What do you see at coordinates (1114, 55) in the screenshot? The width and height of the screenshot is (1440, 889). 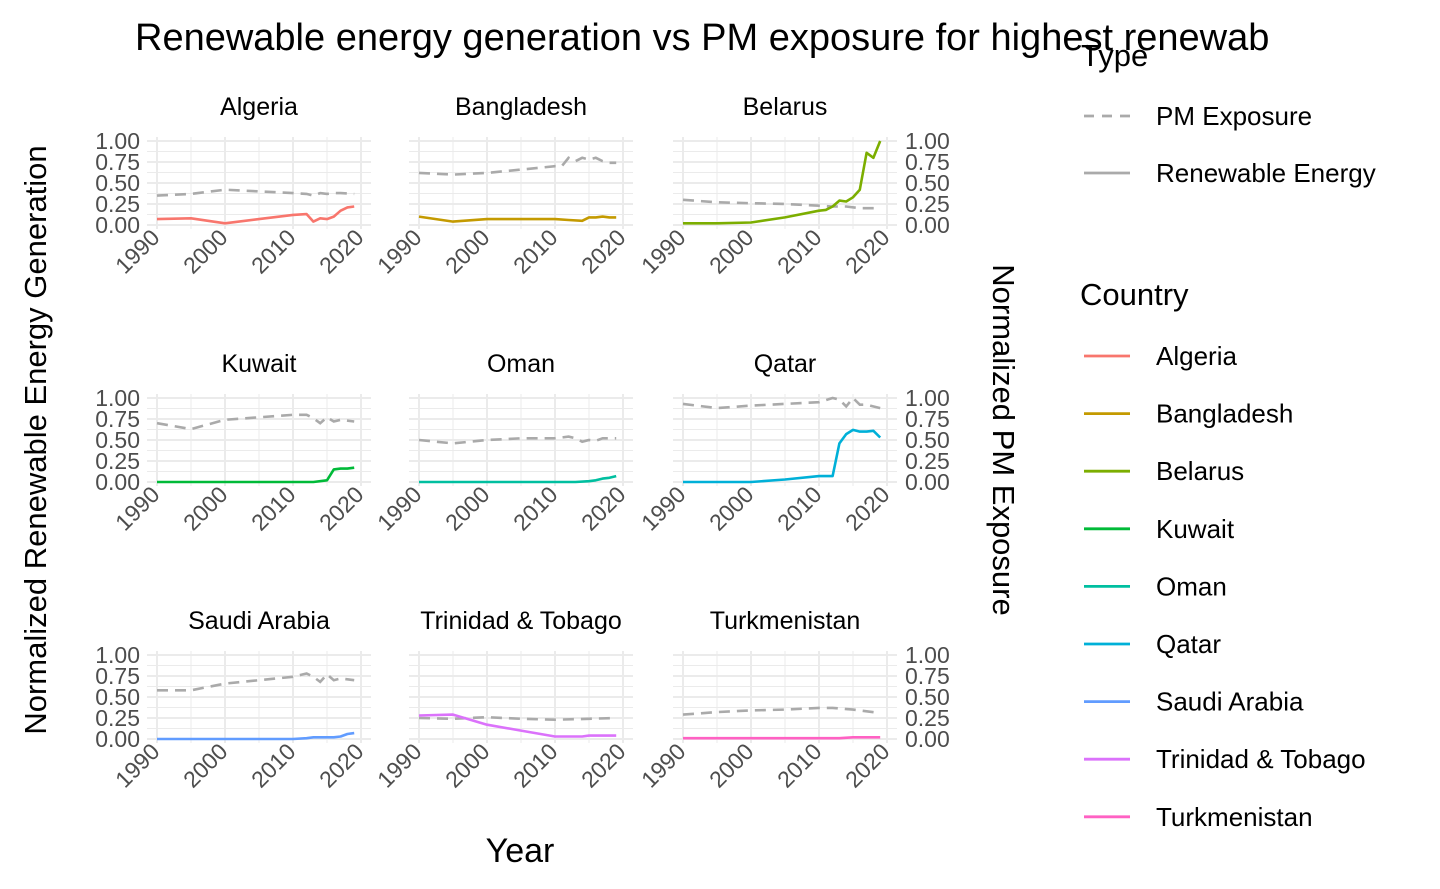 I see `legend-type-title: Type` at bounding box center [1114, 55].